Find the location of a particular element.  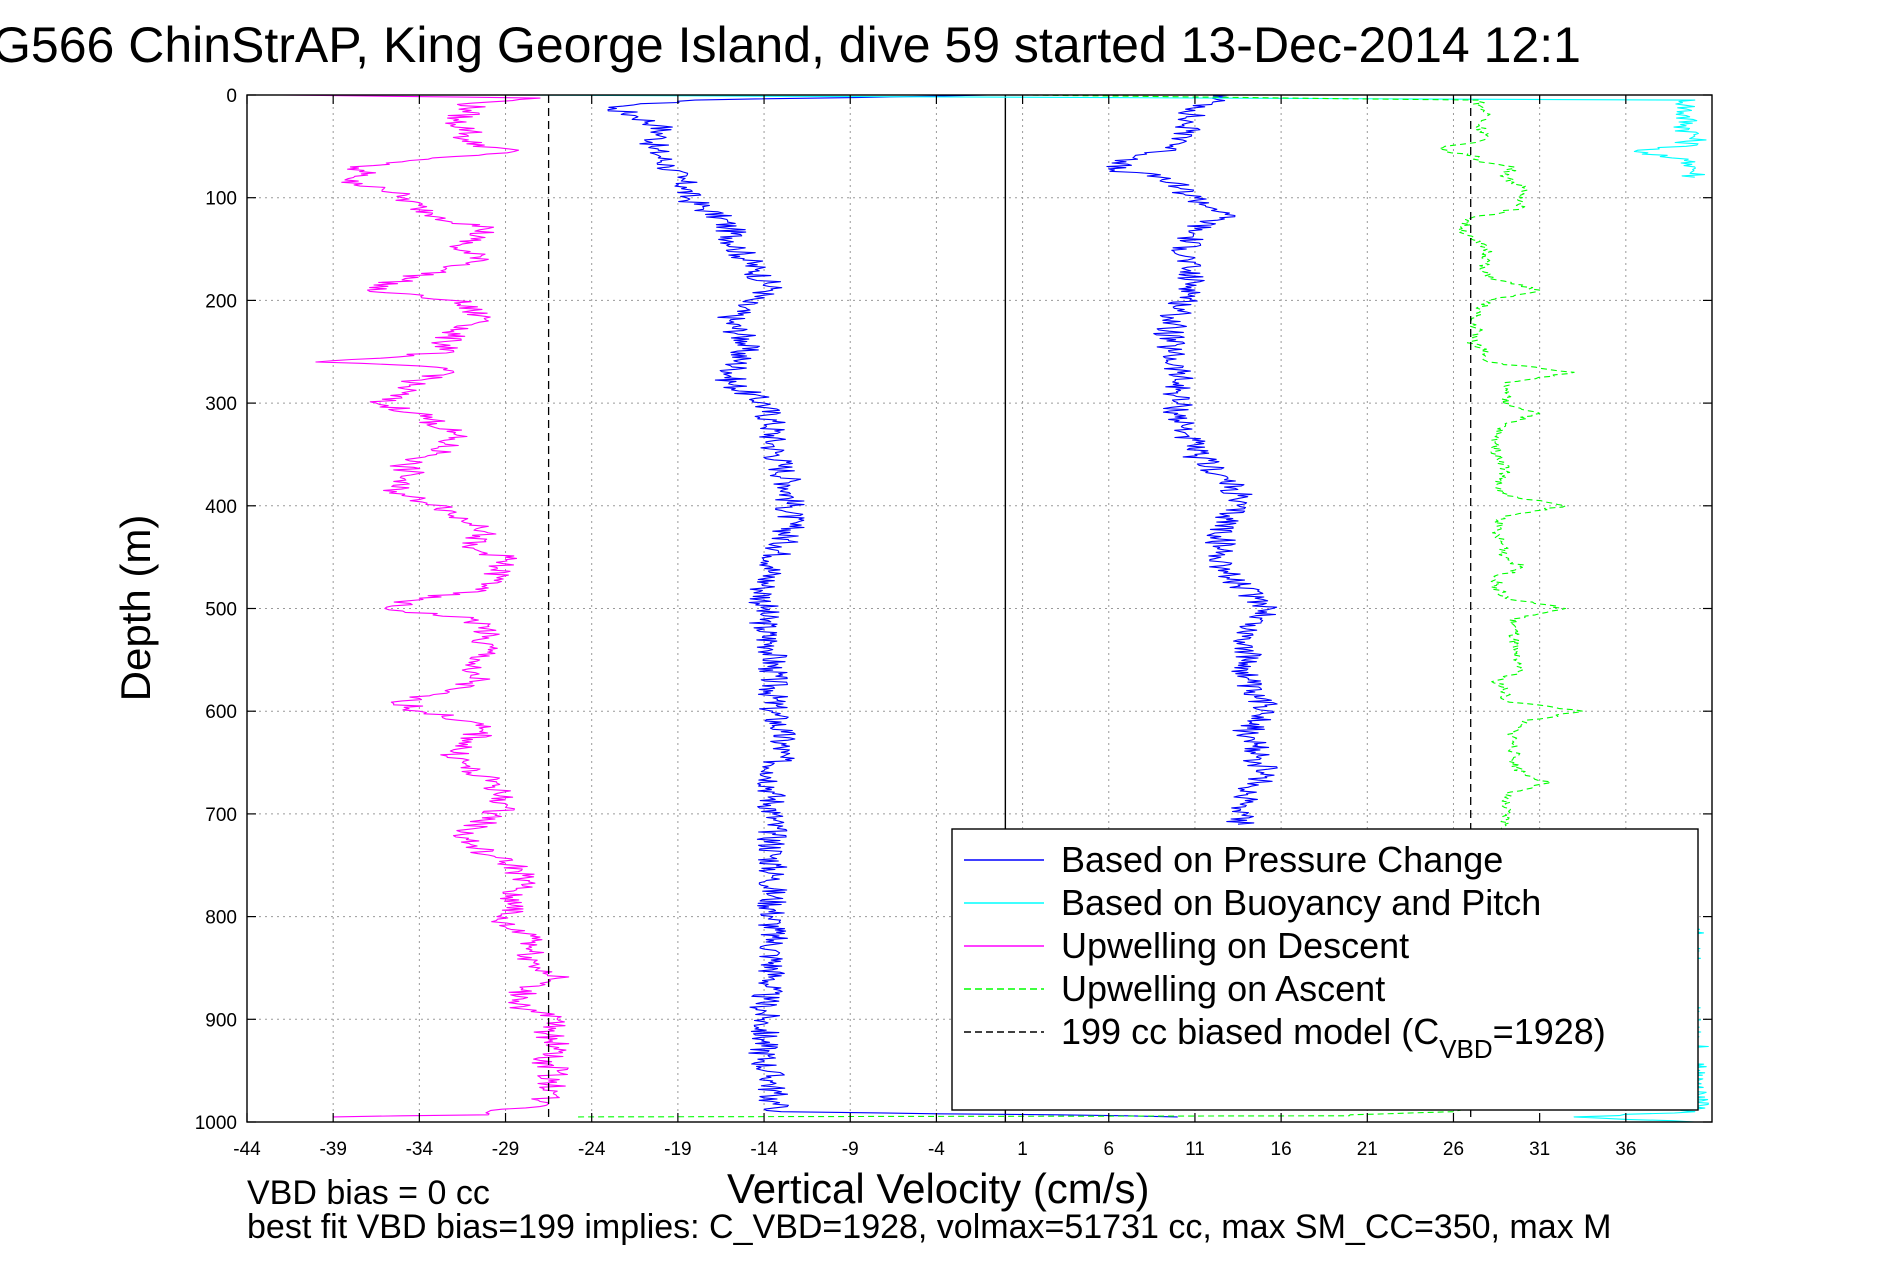

x-tick-label: 11 is located at coordinates (1195, 1149).